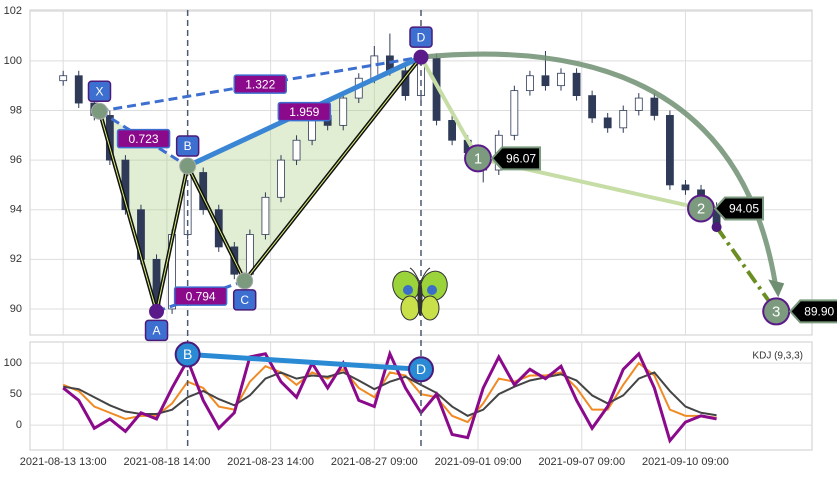  I want to click on pattern-label: D, so click(421, 37).